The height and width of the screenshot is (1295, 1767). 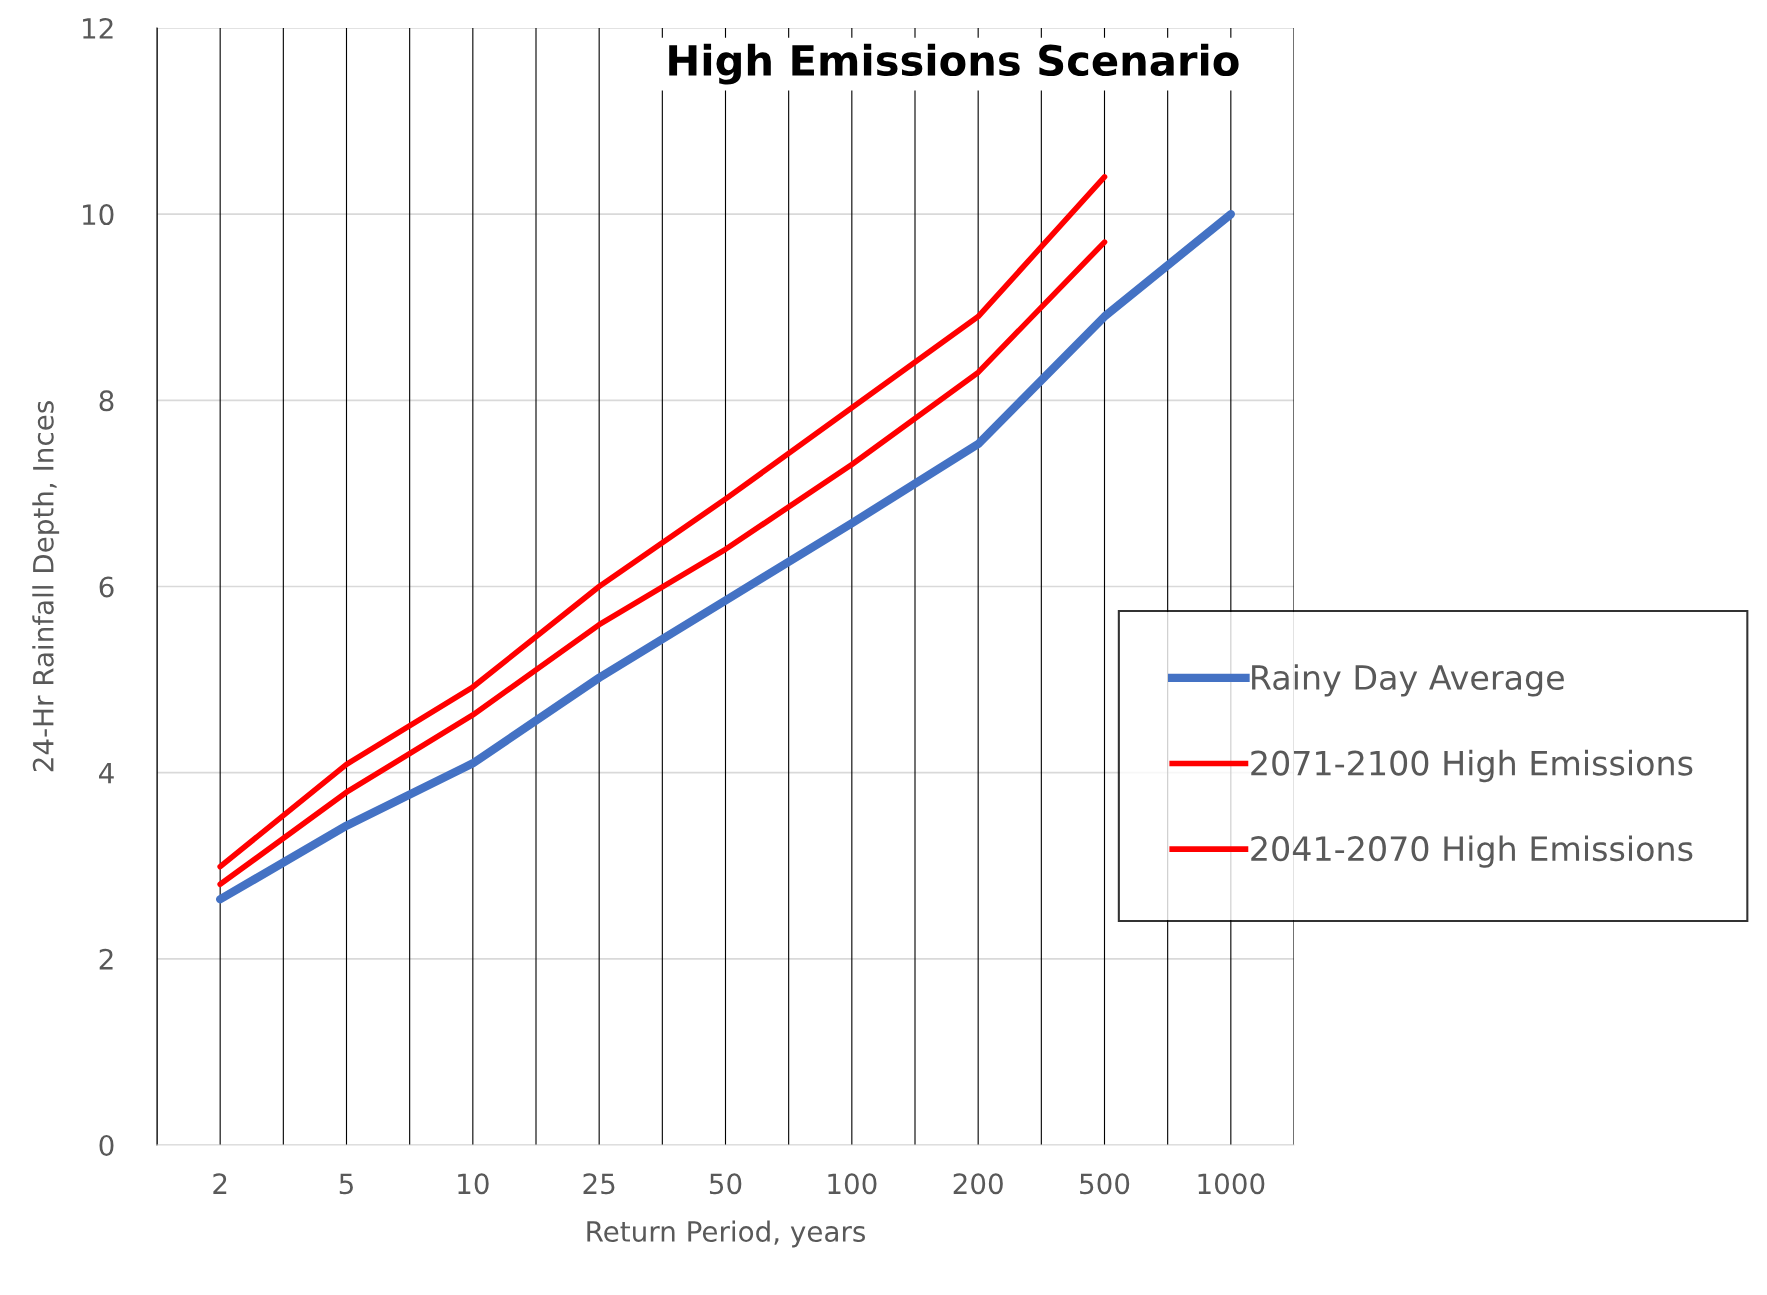 What do you see at coordinates (726, 1234) in the screenshot?
I see `x-axis-title: Return Period, years` at bounding box center [726, 1234].